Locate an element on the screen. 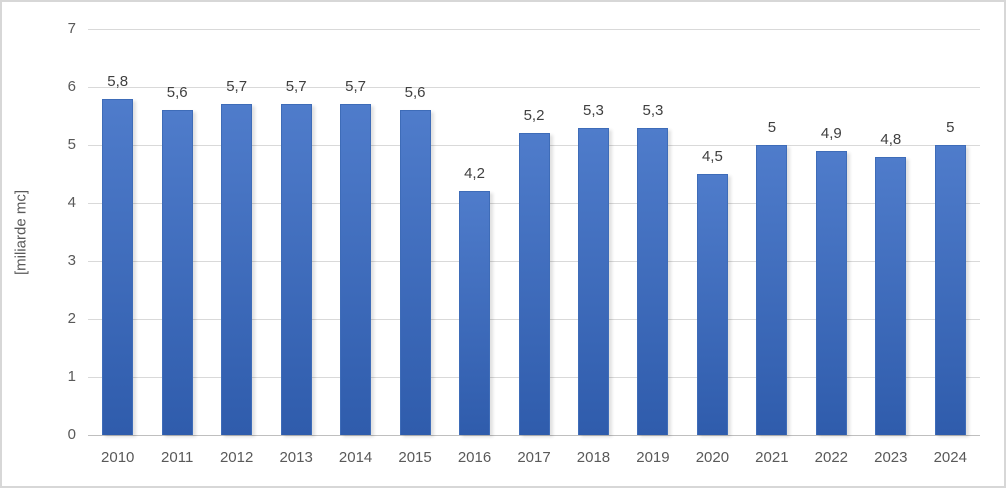  bar-2022 is located at coordinates (831, 292).